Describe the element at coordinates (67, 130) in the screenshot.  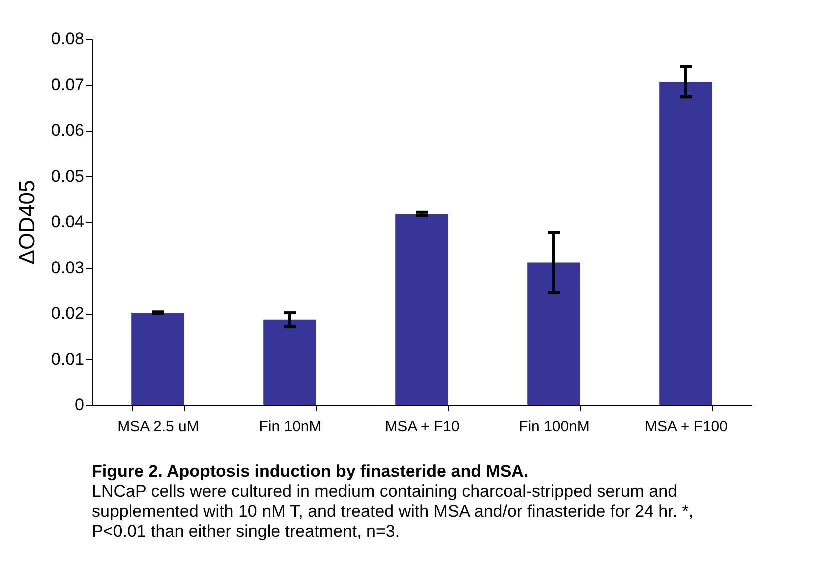
I see `y-tick-label: 0.06` at that location.